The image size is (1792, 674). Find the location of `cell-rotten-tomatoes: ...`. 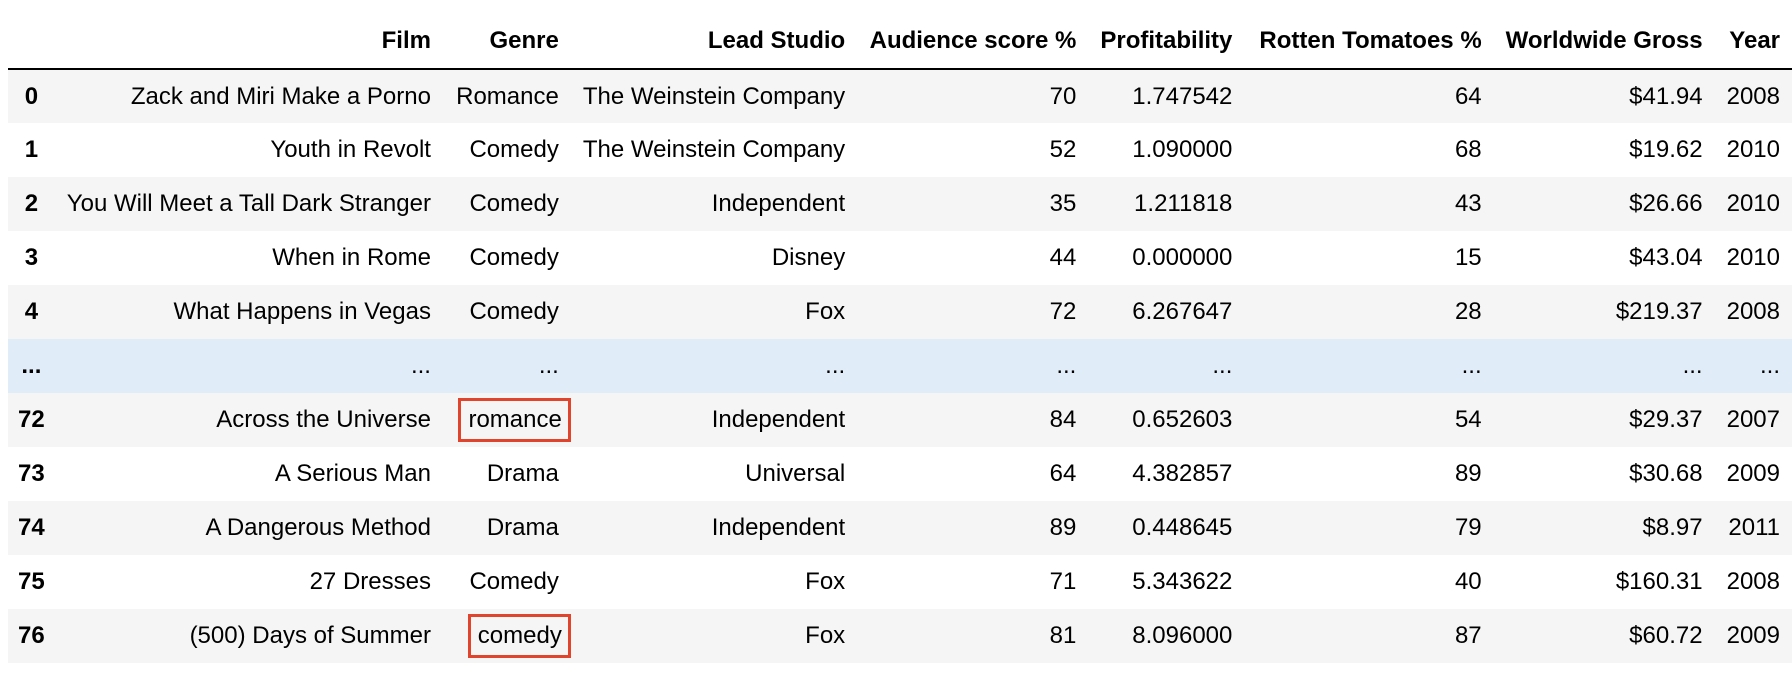

cell-rotten-tomatoes: ... is located at coordinates (1471, 365).